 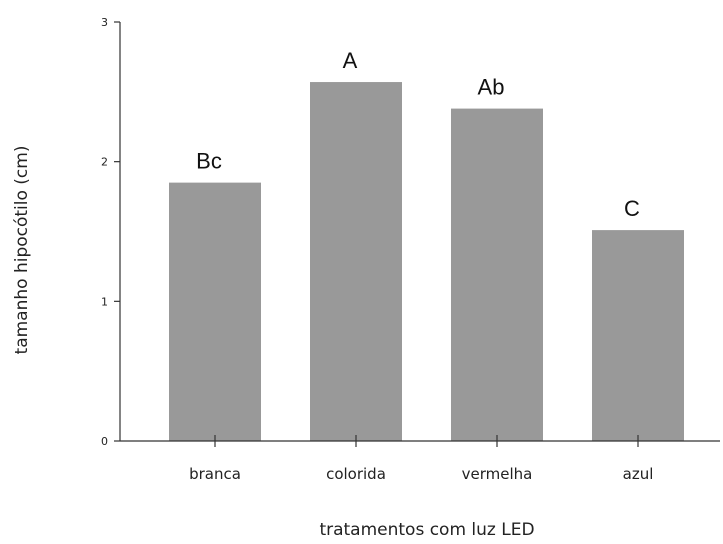 I want to click on x-tick-label-branca: branca, so click(x=215, y=474).